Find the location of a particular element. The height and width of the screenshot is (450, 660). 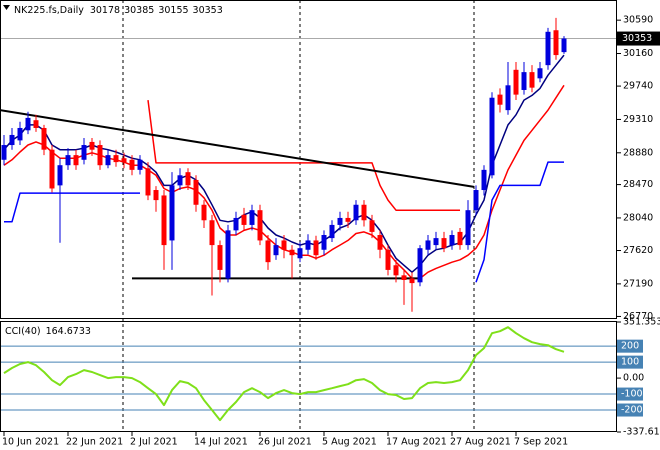

x-tick-label: 14 Jul 2021 is located at coordinates (221, 442).